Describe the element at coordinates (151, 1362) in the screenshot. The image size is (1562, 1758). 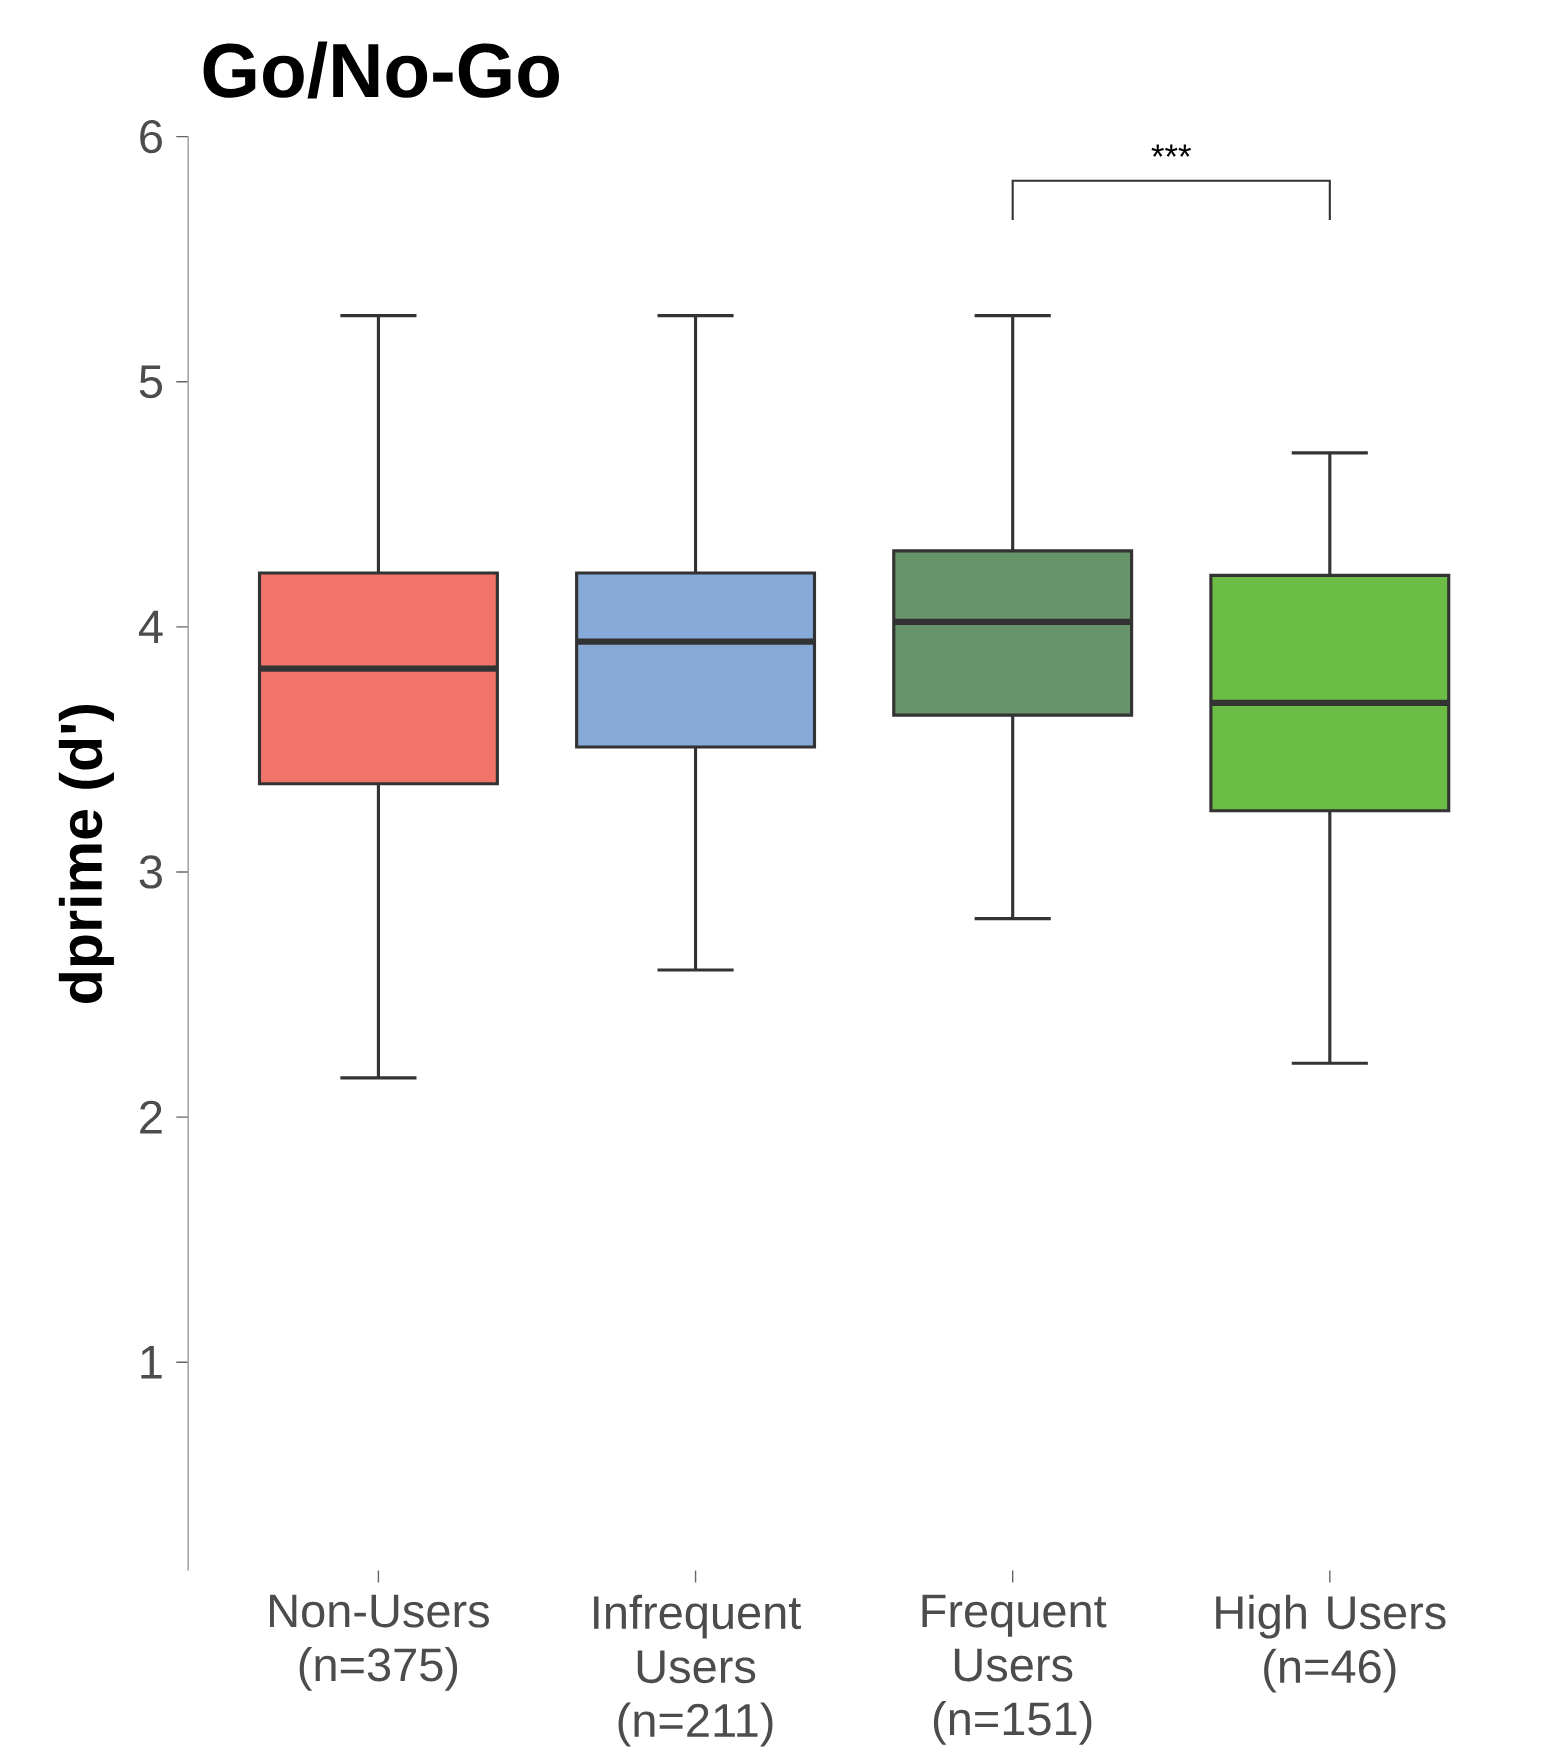
I see `y-tick-label: 1` at that location.